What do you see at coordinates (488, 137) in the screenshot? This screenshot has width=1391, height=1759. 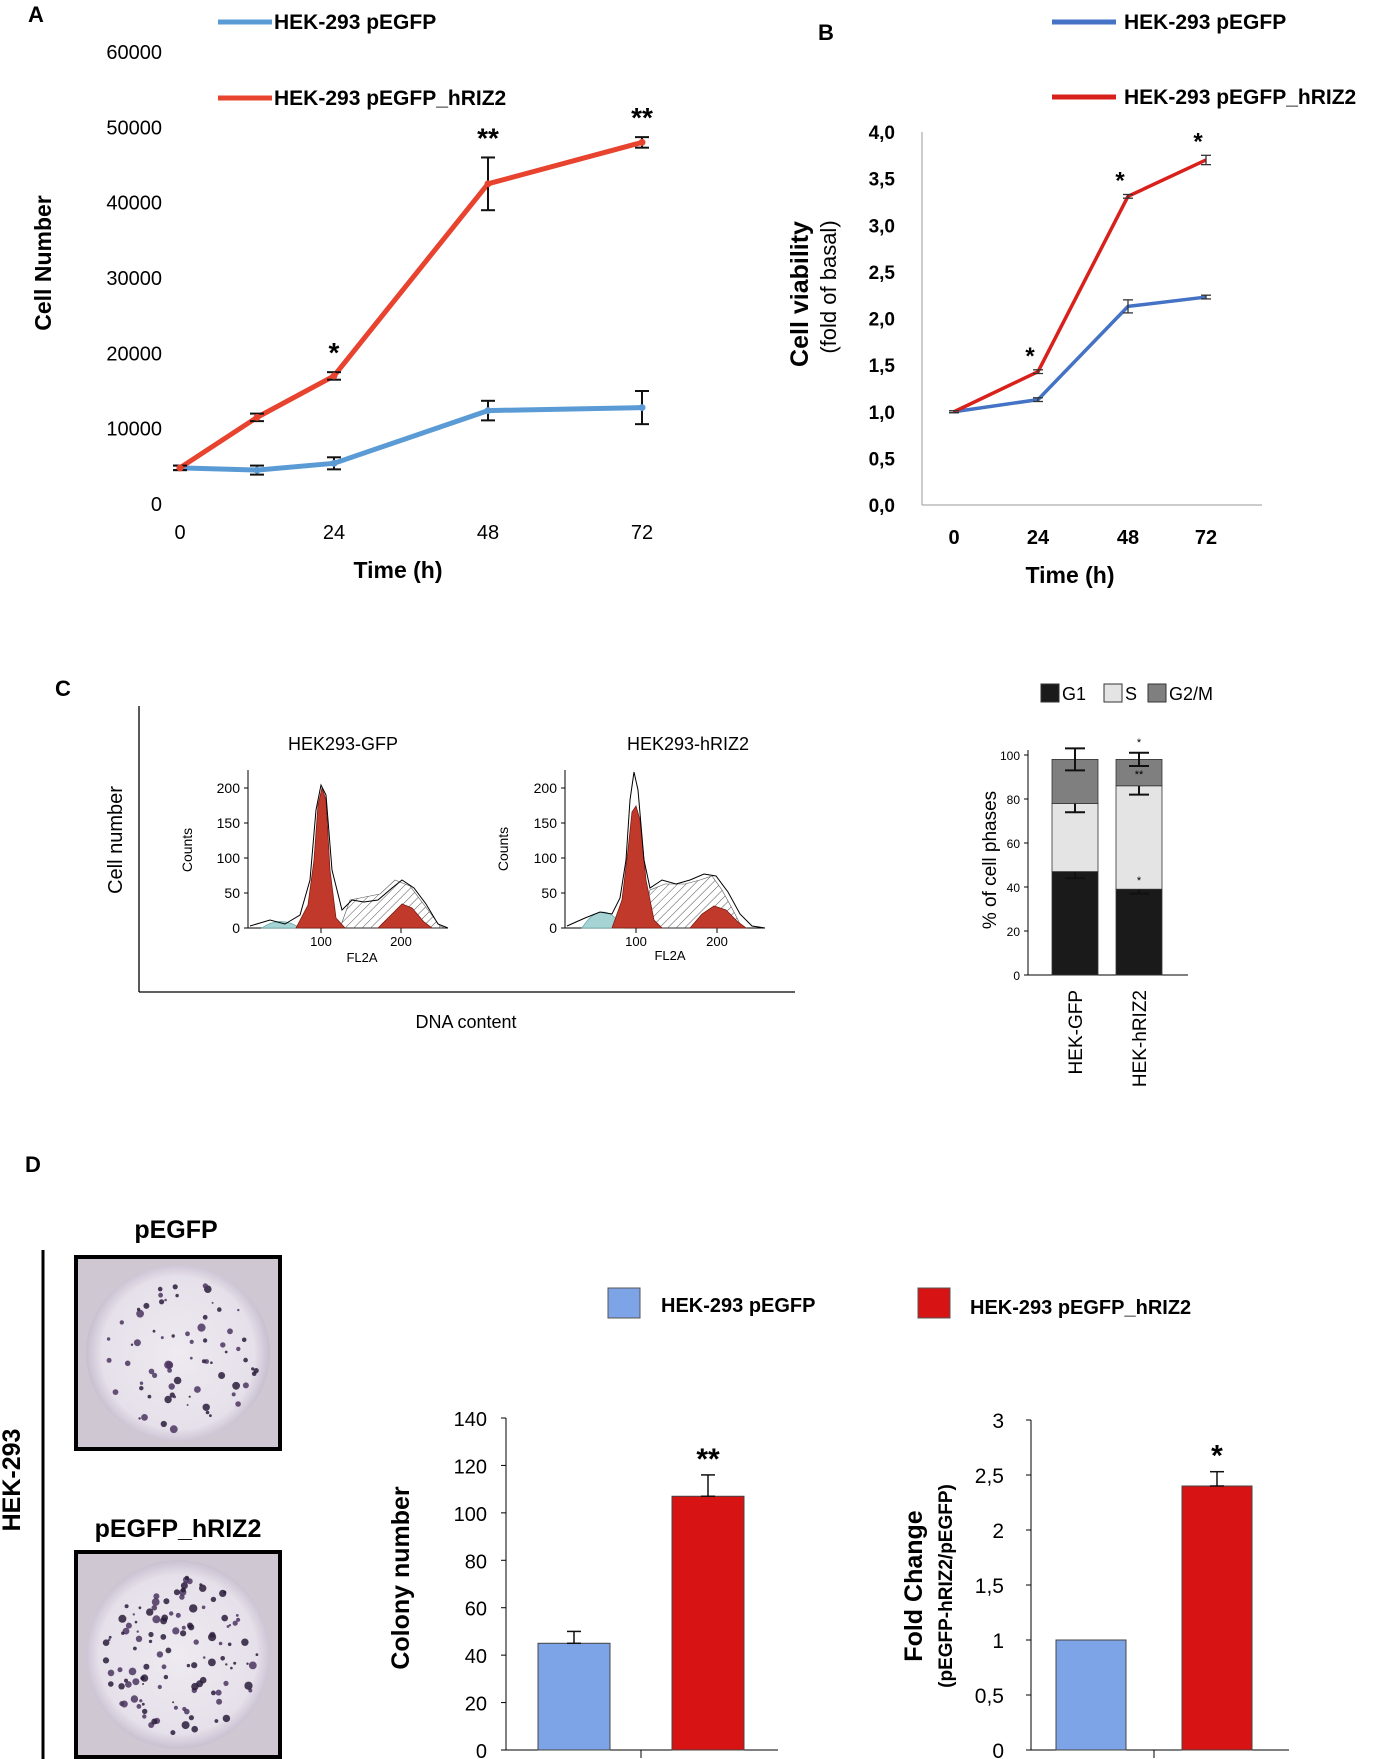 I see `series-a-sig-1-3: **` at bounding box center [488, 137].